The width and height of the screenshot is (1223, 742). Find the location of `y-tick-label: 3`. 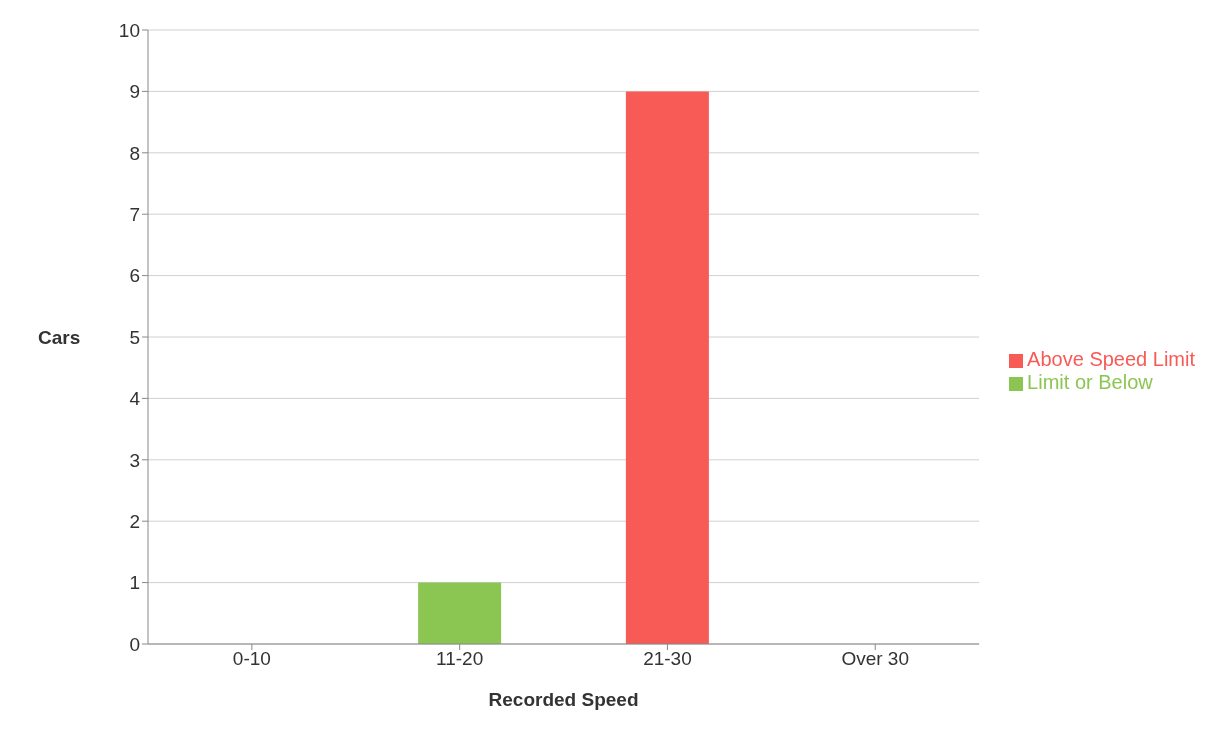

y-tick-label: 3 is located at coordinates (134, 460).